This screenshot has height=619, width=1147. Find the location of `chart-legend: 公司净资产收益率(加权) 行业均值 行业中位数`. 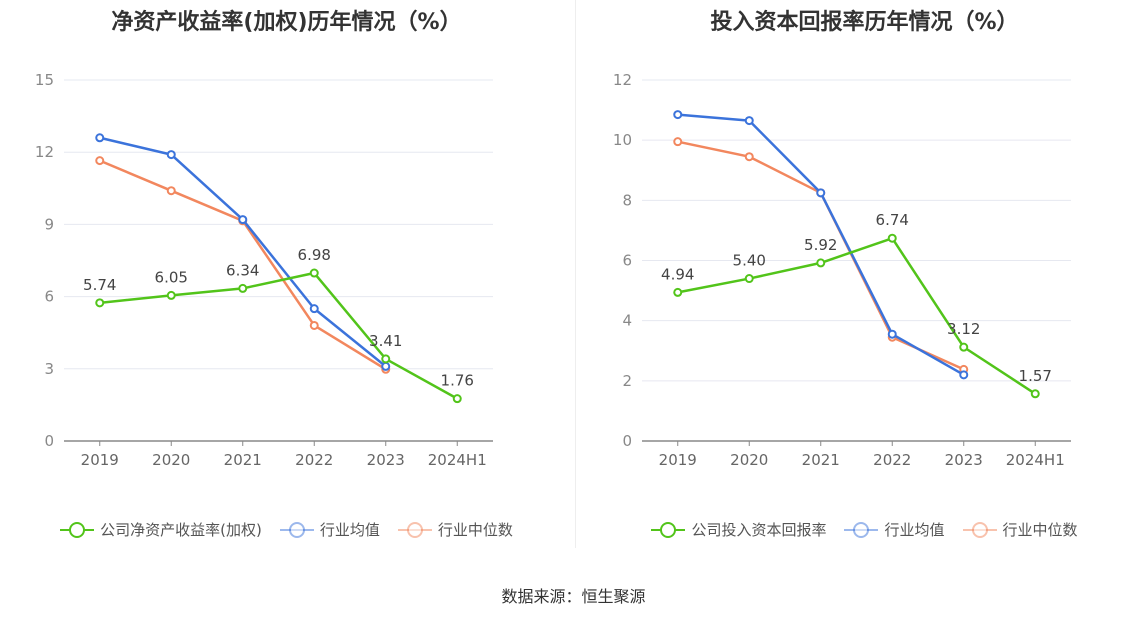

chart-legend: 公司净资产收益率(加权) 行业均值 行业中位数 is located at coordinates (286, 529).